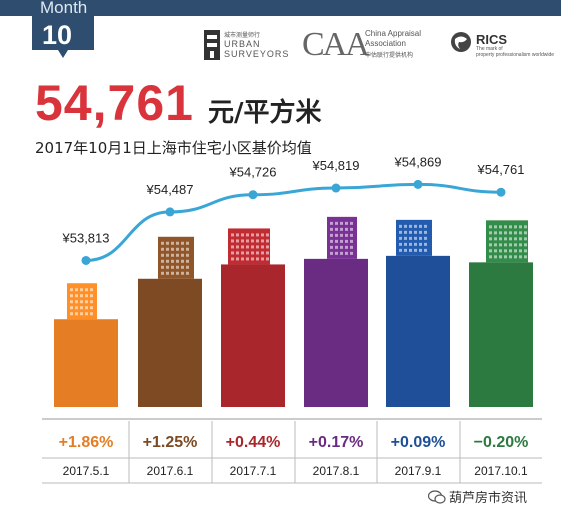 This screenshot has width=561, height=519. What do you see at coordinates (418, 471) in the screenshot?
I see `category-label: 2017.9.1` at bounding box center [418, 471].